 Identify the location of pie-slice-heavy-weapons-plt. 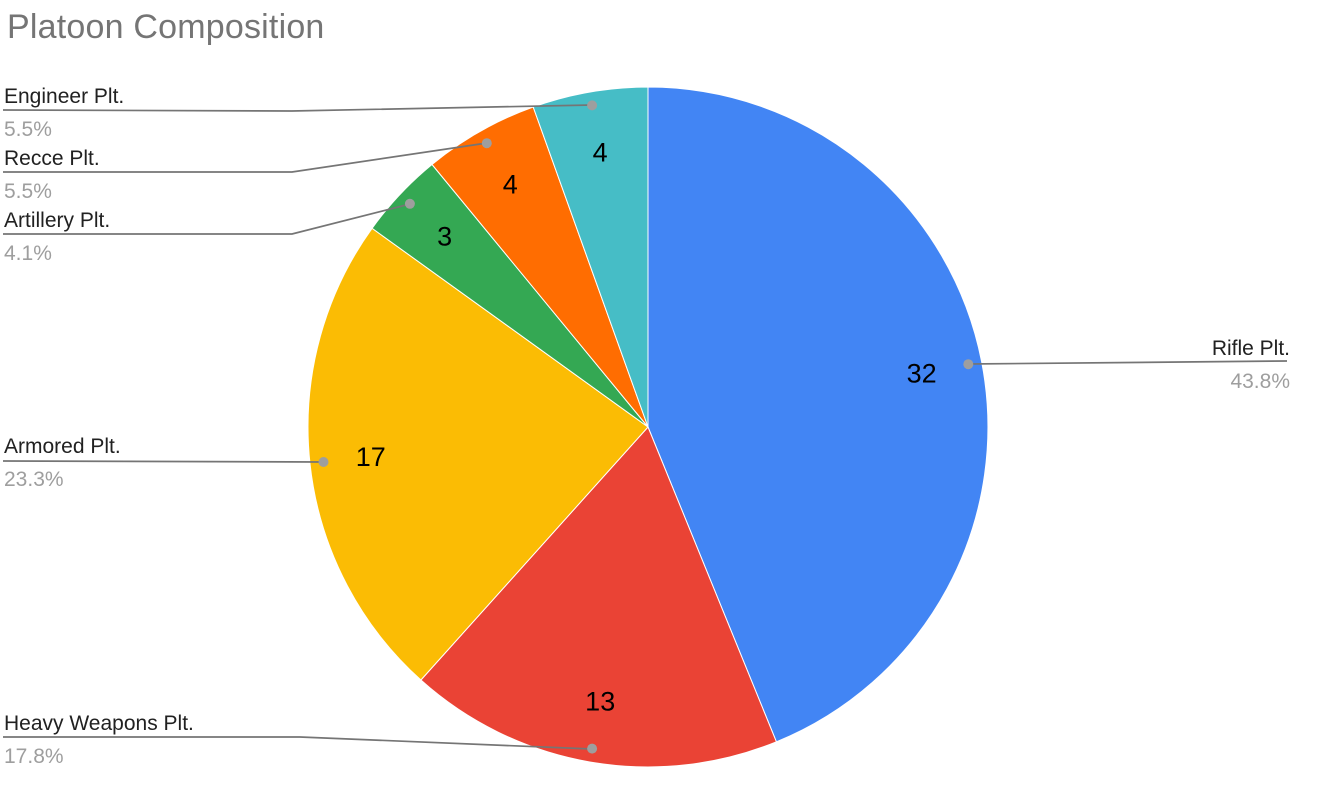
(599, 597).